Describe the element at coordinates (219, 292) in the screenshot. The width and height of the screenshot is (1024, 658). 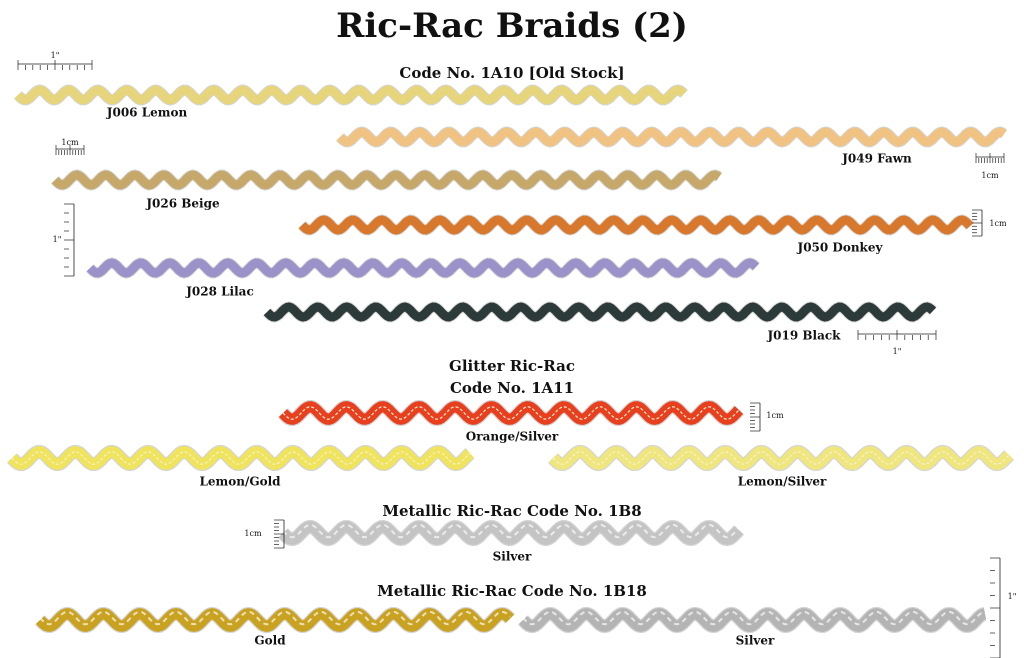
I see `item-label: J028 Lilac` at that location.